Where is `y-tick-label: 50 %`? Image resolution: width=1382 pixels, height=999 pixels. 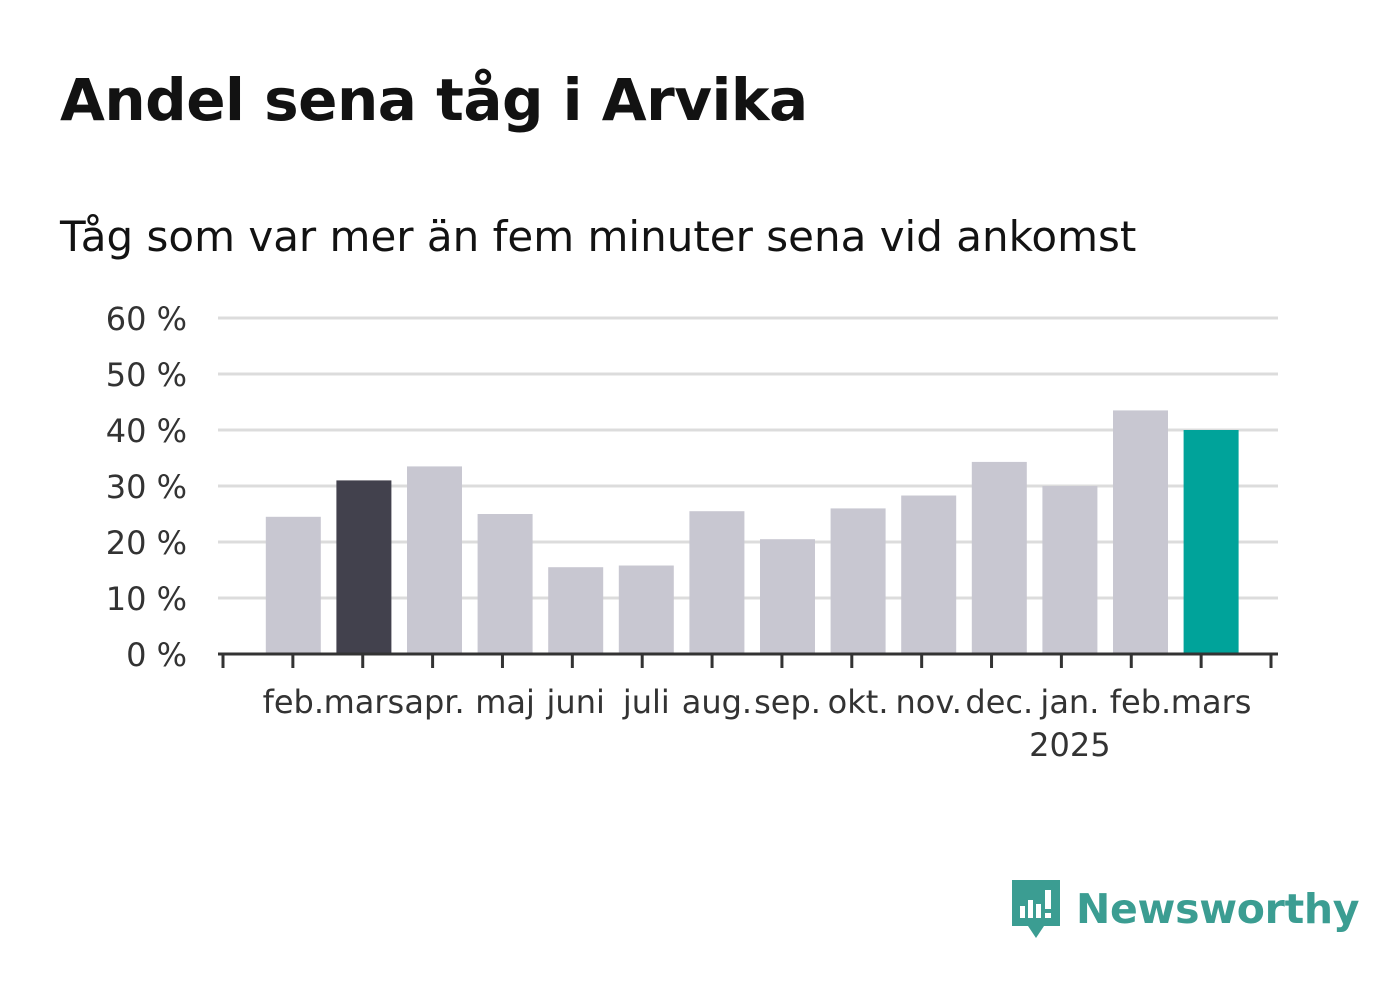
y-tick-label: 50 % is located at coordinates (146, 375).